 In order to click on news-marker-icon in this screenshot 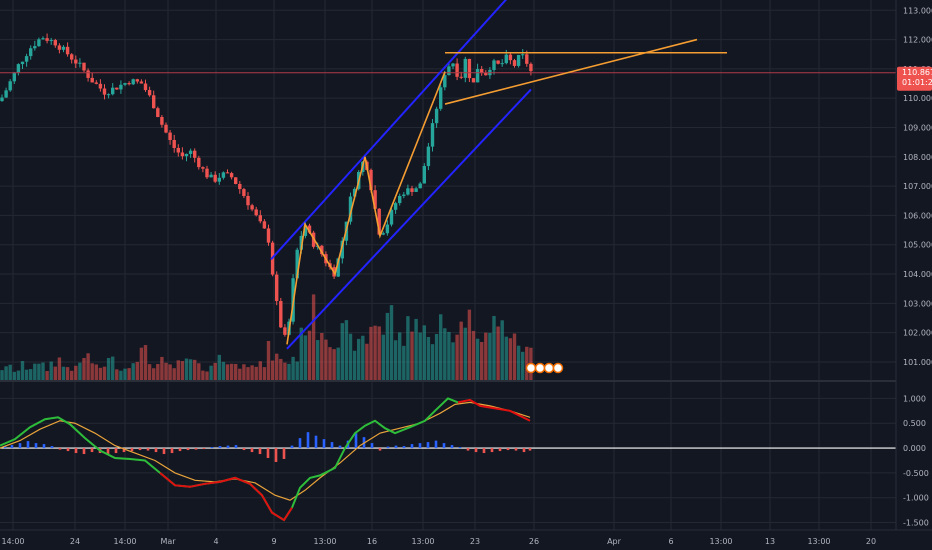, I will do `click(558, 368)`.